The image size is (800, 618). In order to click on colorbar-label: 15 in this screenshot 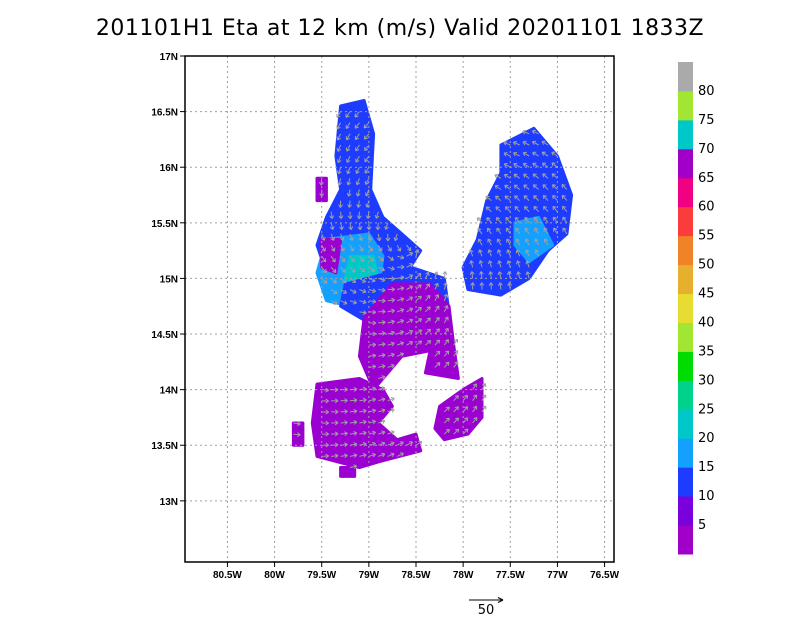, I will do `click(706, 467)`.